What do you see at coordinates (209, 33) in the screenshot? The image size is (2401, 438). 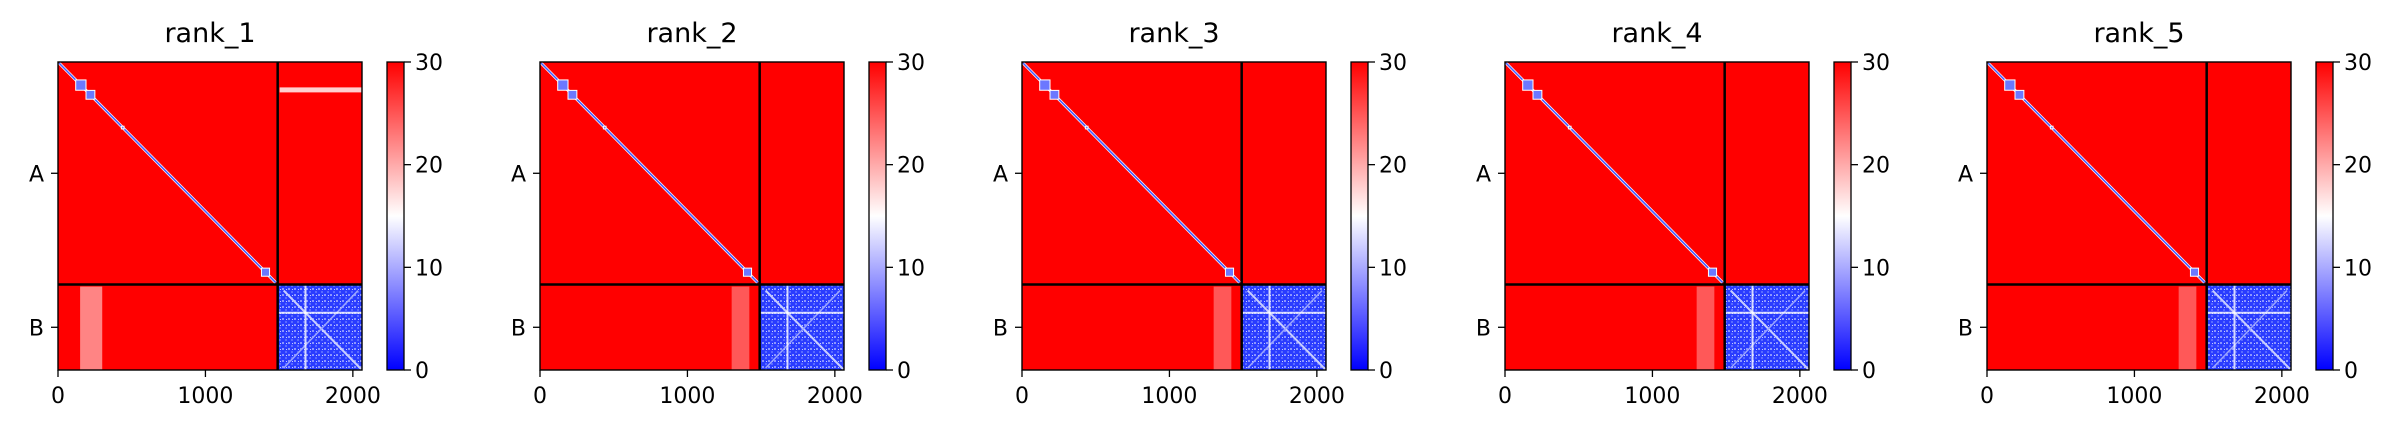 I see `panel-title: rank_1` at bounding box center [209, 33].